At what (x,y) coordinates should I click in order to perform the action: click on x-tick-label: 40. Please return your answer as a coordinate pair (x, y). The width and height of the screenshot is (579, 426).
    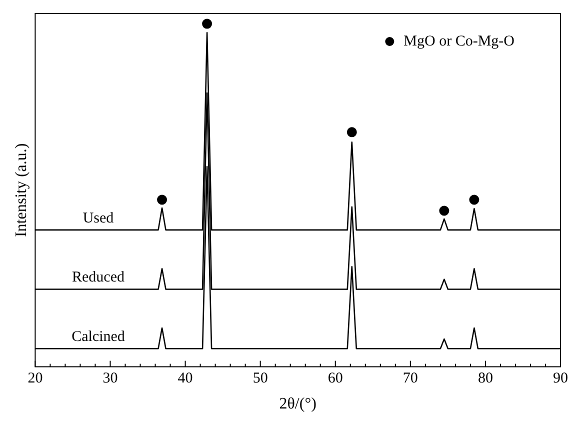
    Looking at the image, I should click on (185, 378).